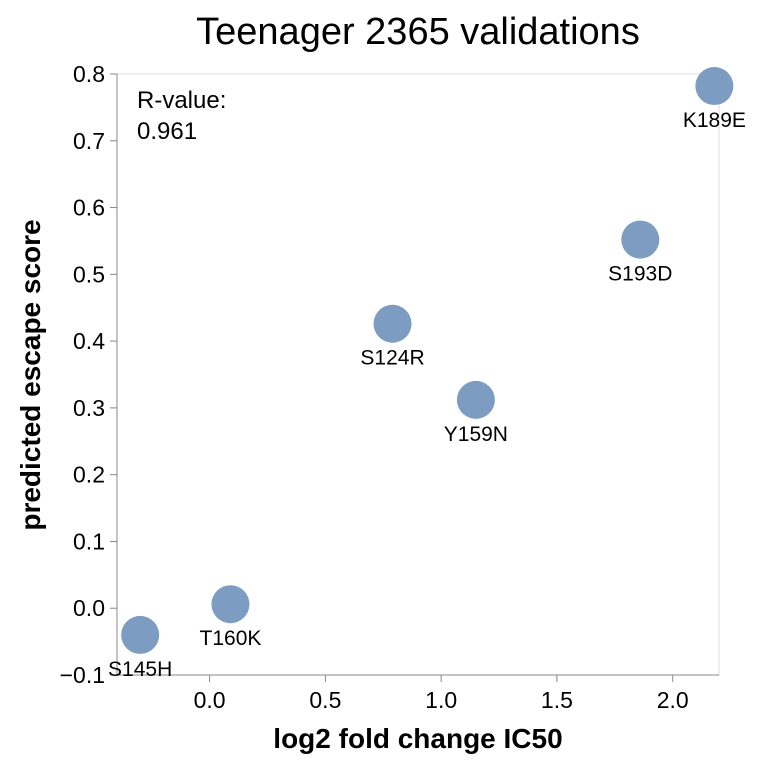 Image resolution: width=778 pixels, height=764 pixels. Describe the element at coordinates (89, 341) in the screenshot. I see `y-tick-label: 0.4` at that location.